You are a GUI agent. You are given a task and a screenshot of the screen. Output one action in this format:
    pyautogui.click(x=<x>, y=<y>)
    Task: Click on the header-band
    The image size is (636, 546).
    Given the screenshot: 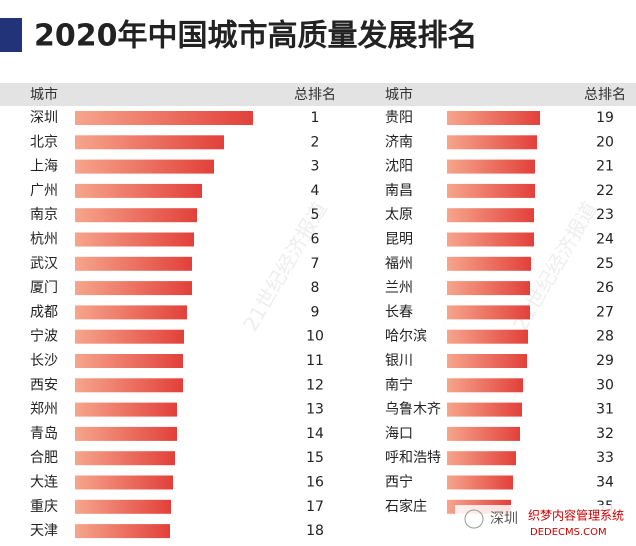 What is the action you would take?
    pyautogui.click(x=318, y=94)
    